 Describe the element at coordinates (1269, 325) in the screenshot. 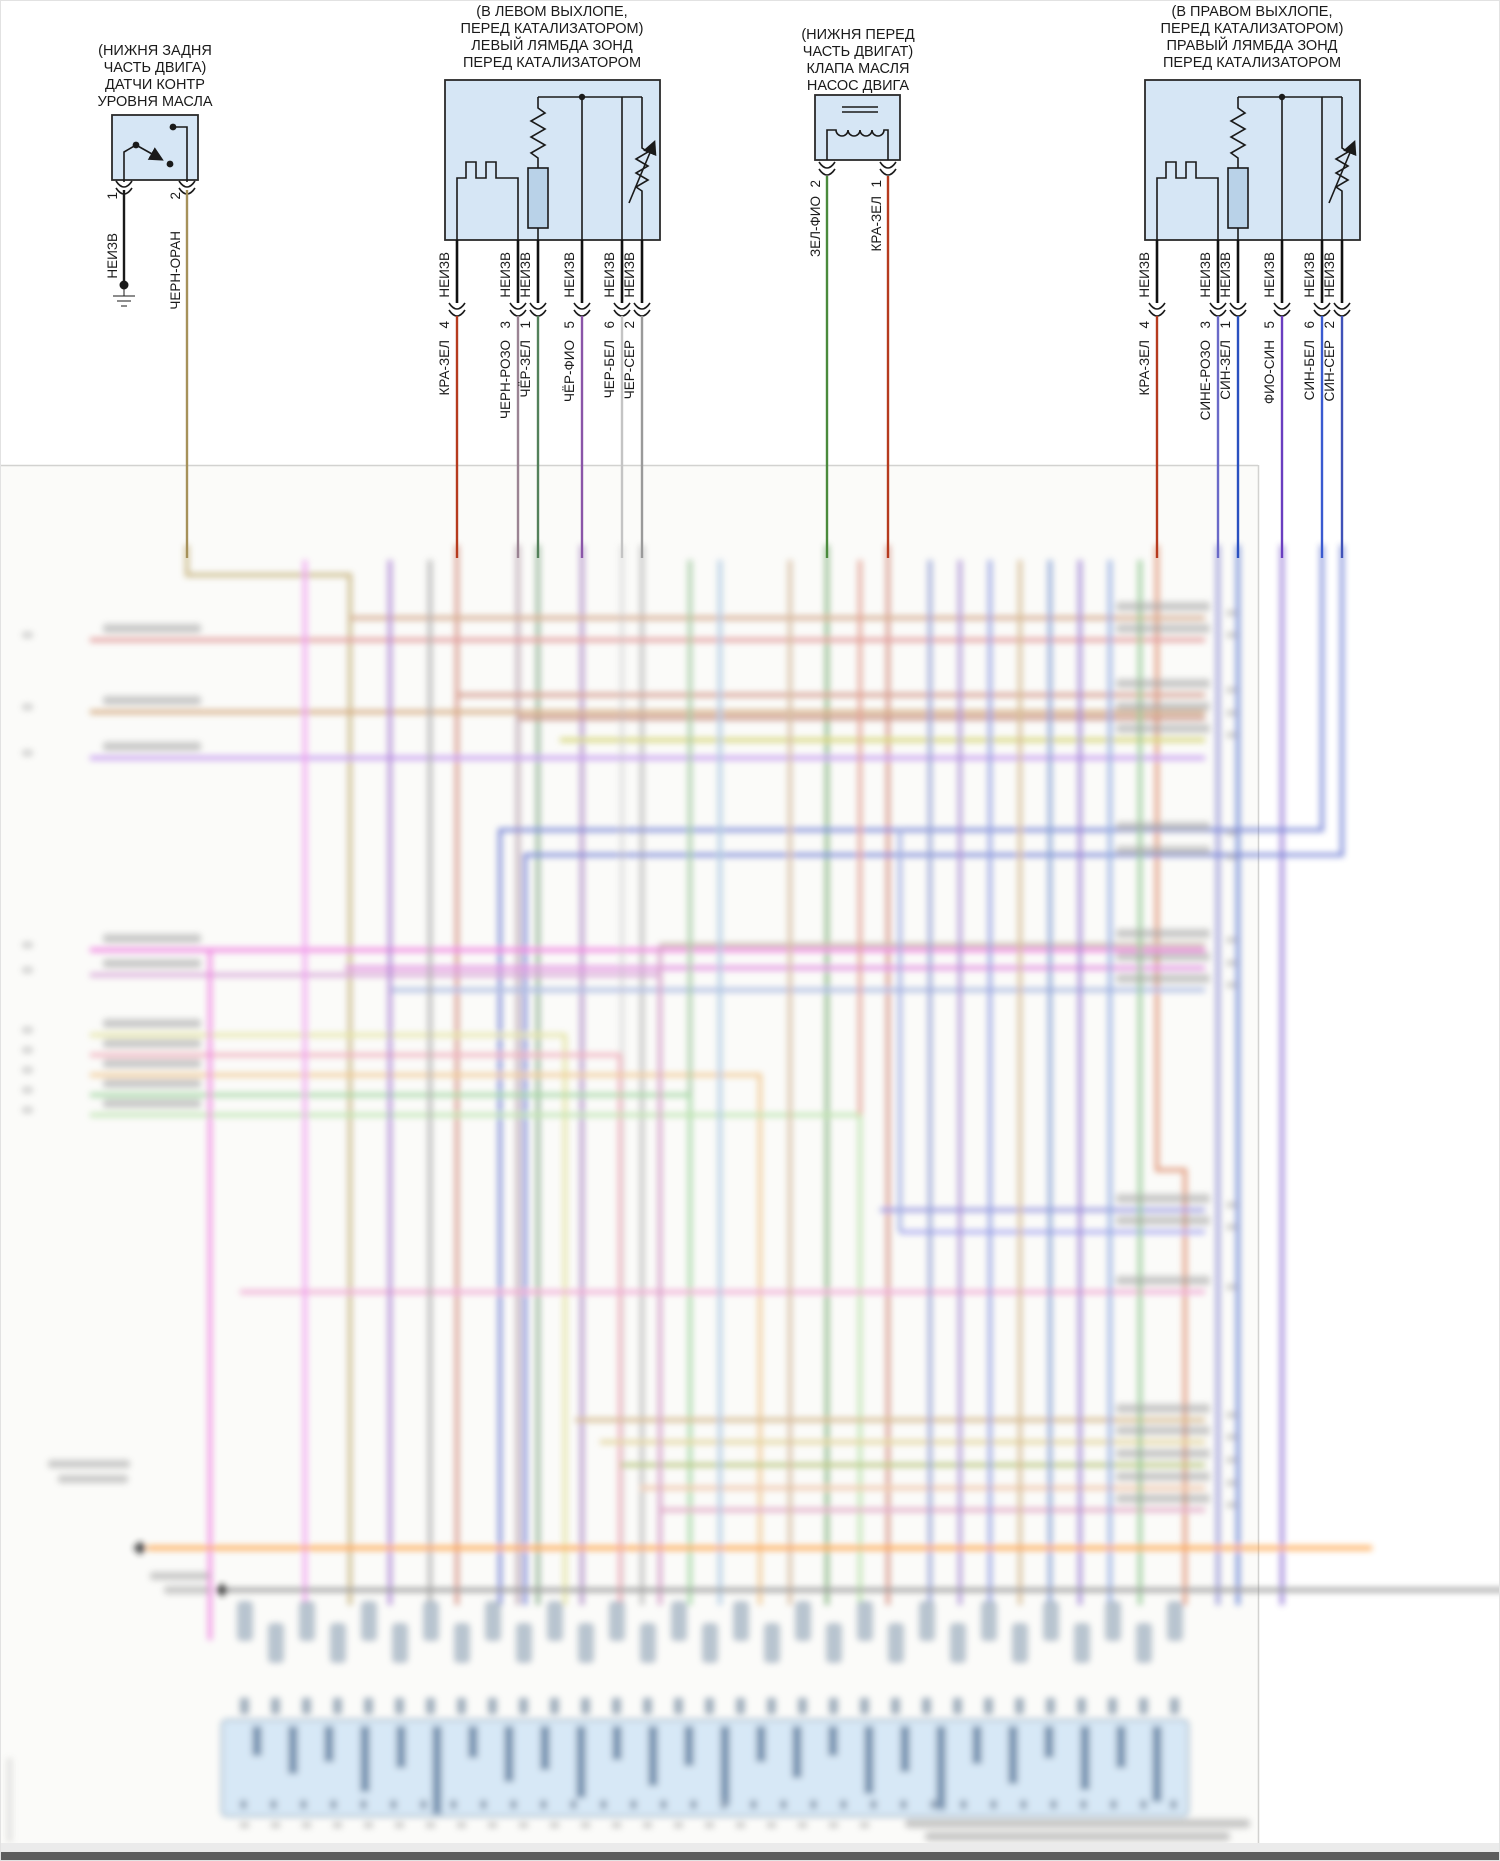

I see `pin-number: 5` at that location.